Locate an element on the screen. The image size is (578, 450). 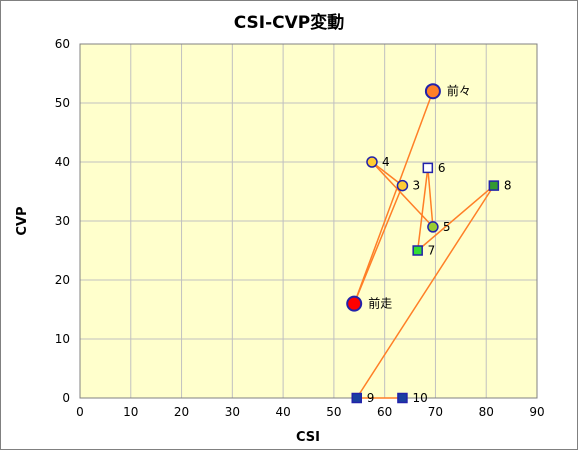
point-label: 8 is located at coordinates (508, 186).